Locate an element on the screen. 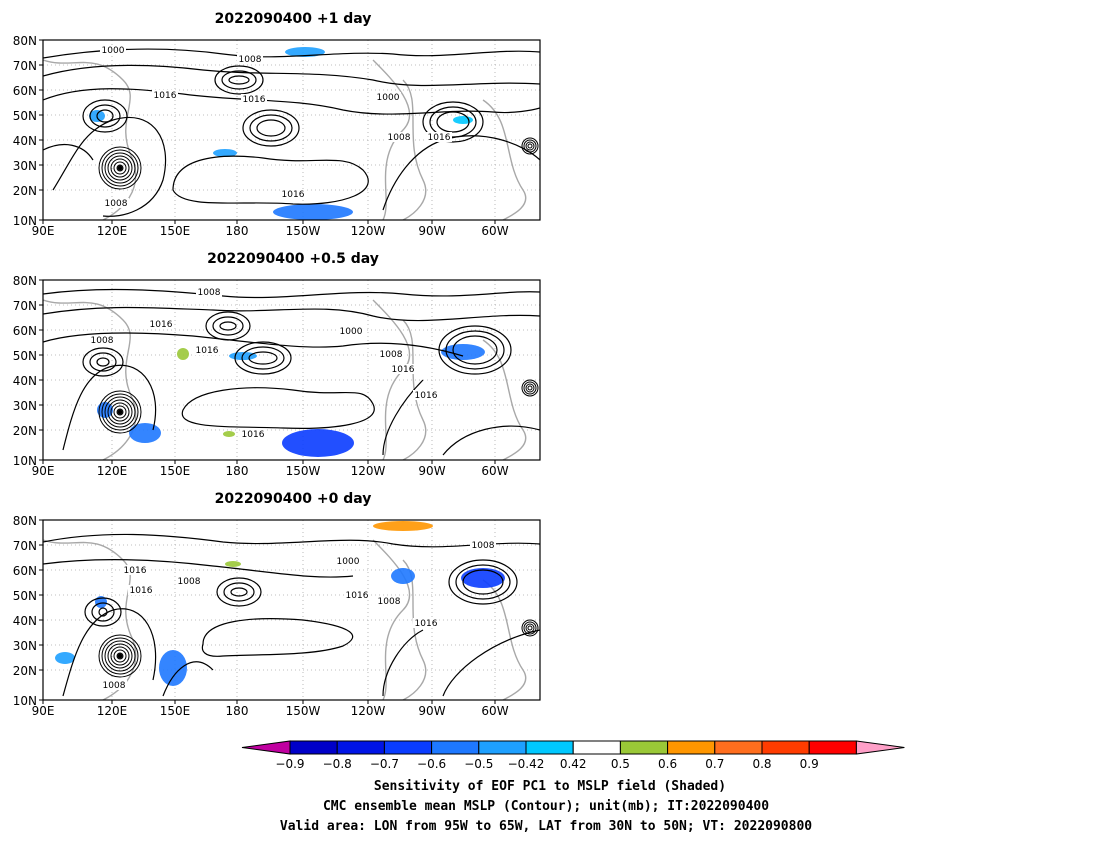 The height and width of the screenshot is (854, 1100). lon-tick-label: 90W is located at coordinates (431, 471).